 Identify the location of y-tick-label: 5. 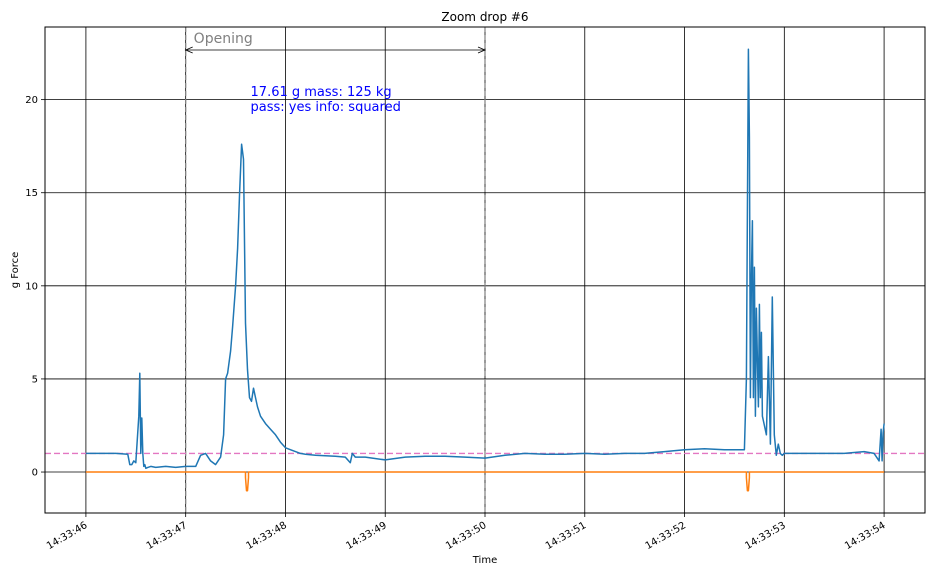
(35, 379).